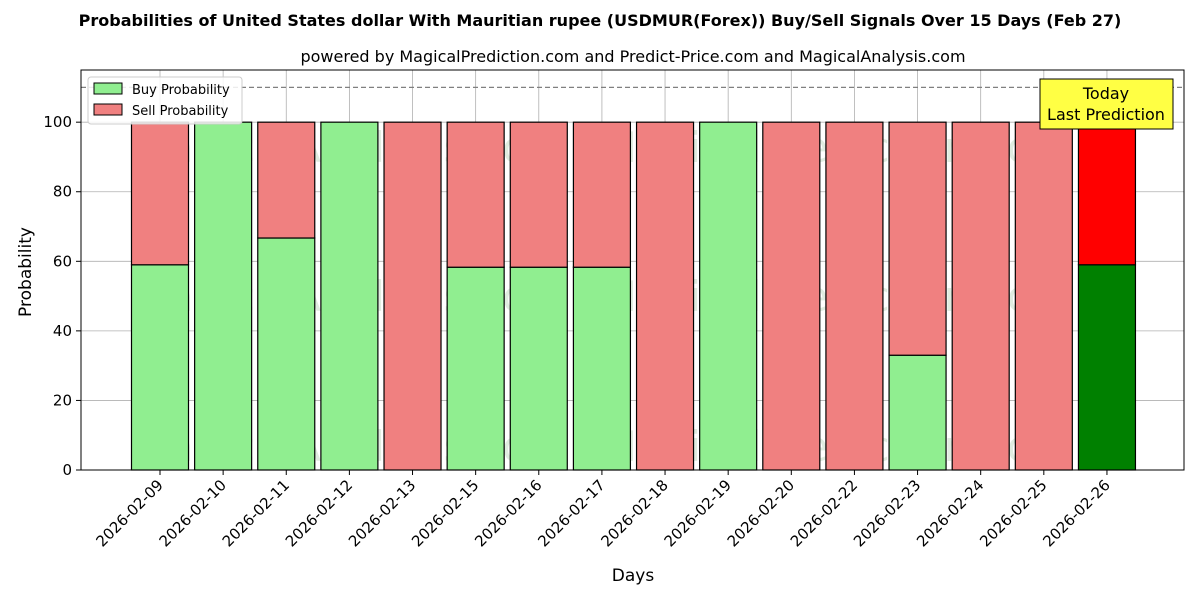  Describe the element at coordinates (108, 88) in the screenshot. I see `legend-swatch-buy` at that location.